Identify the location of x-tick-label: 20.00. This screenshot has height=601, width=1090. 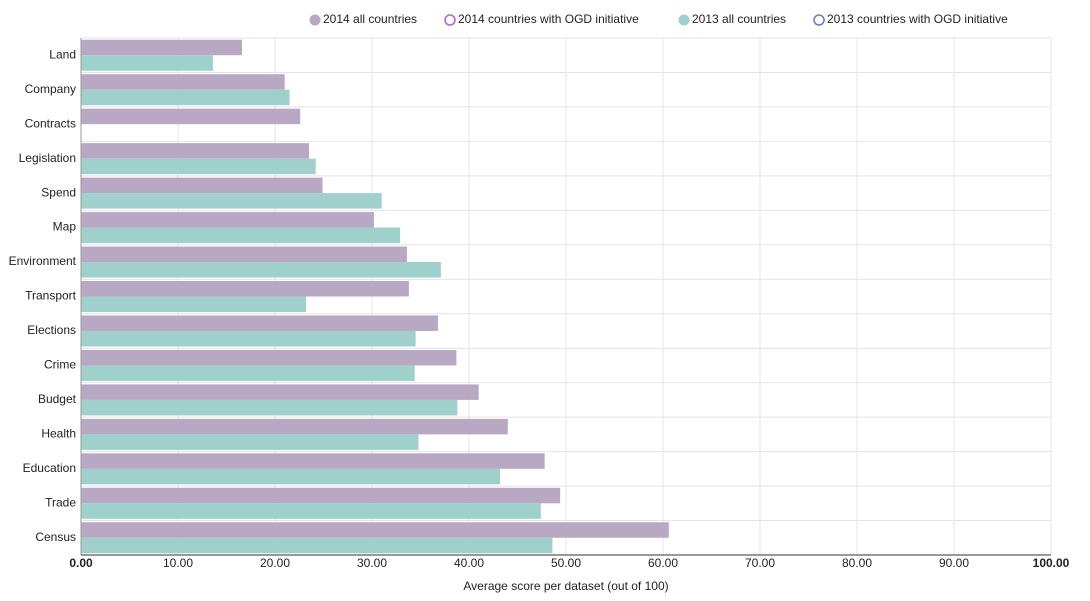
(275, 563).